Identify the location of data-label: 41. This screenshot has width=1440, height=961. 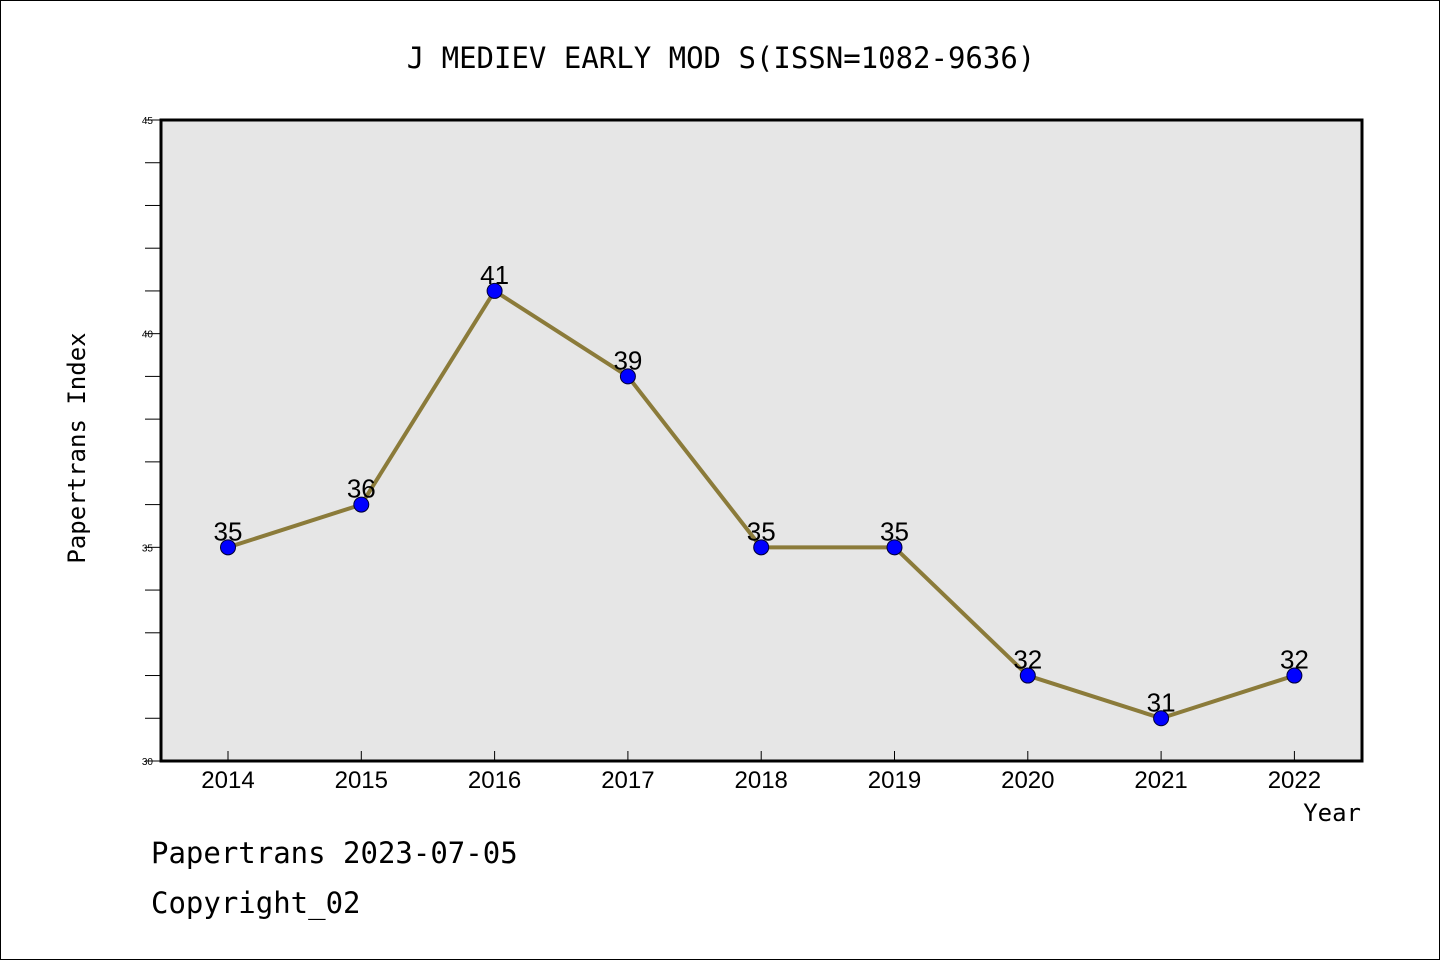
(494, 275).